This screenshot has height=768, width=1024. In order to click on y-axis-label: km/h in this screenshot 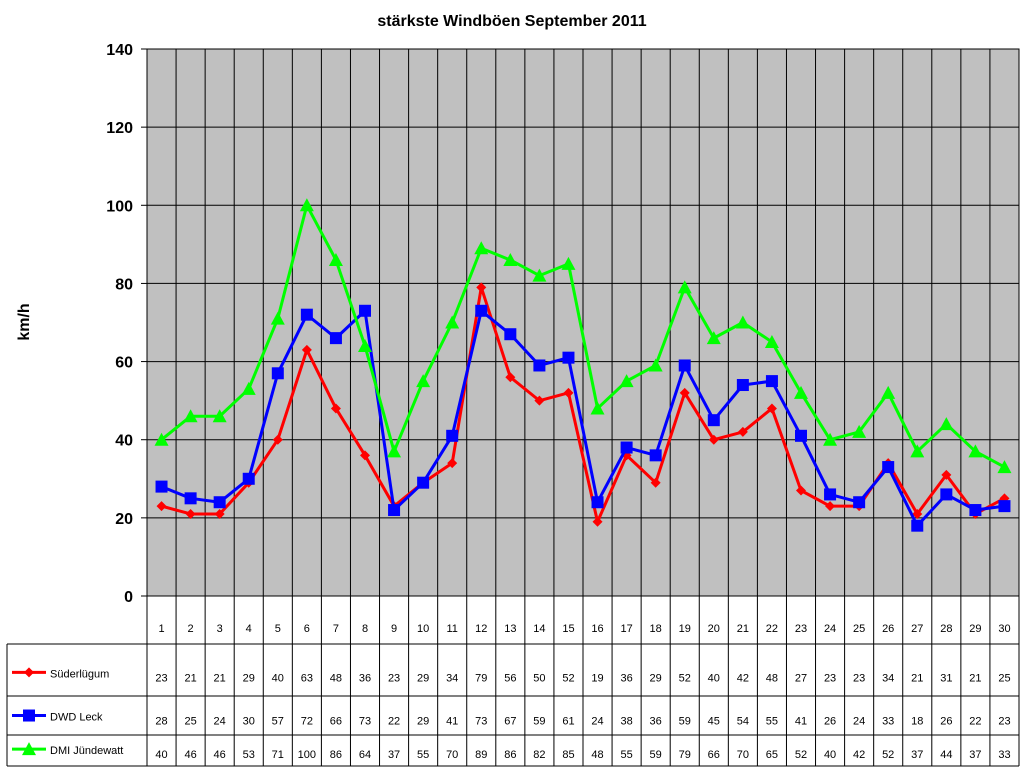, I will do `click(24, 321)`.